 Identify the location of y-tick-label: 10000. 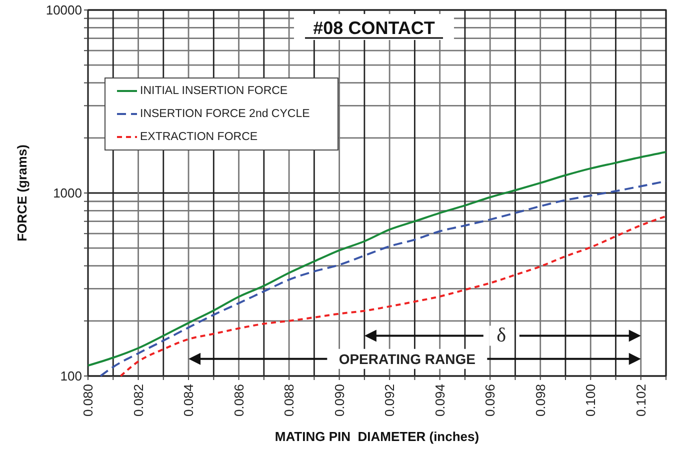
(64, 10).